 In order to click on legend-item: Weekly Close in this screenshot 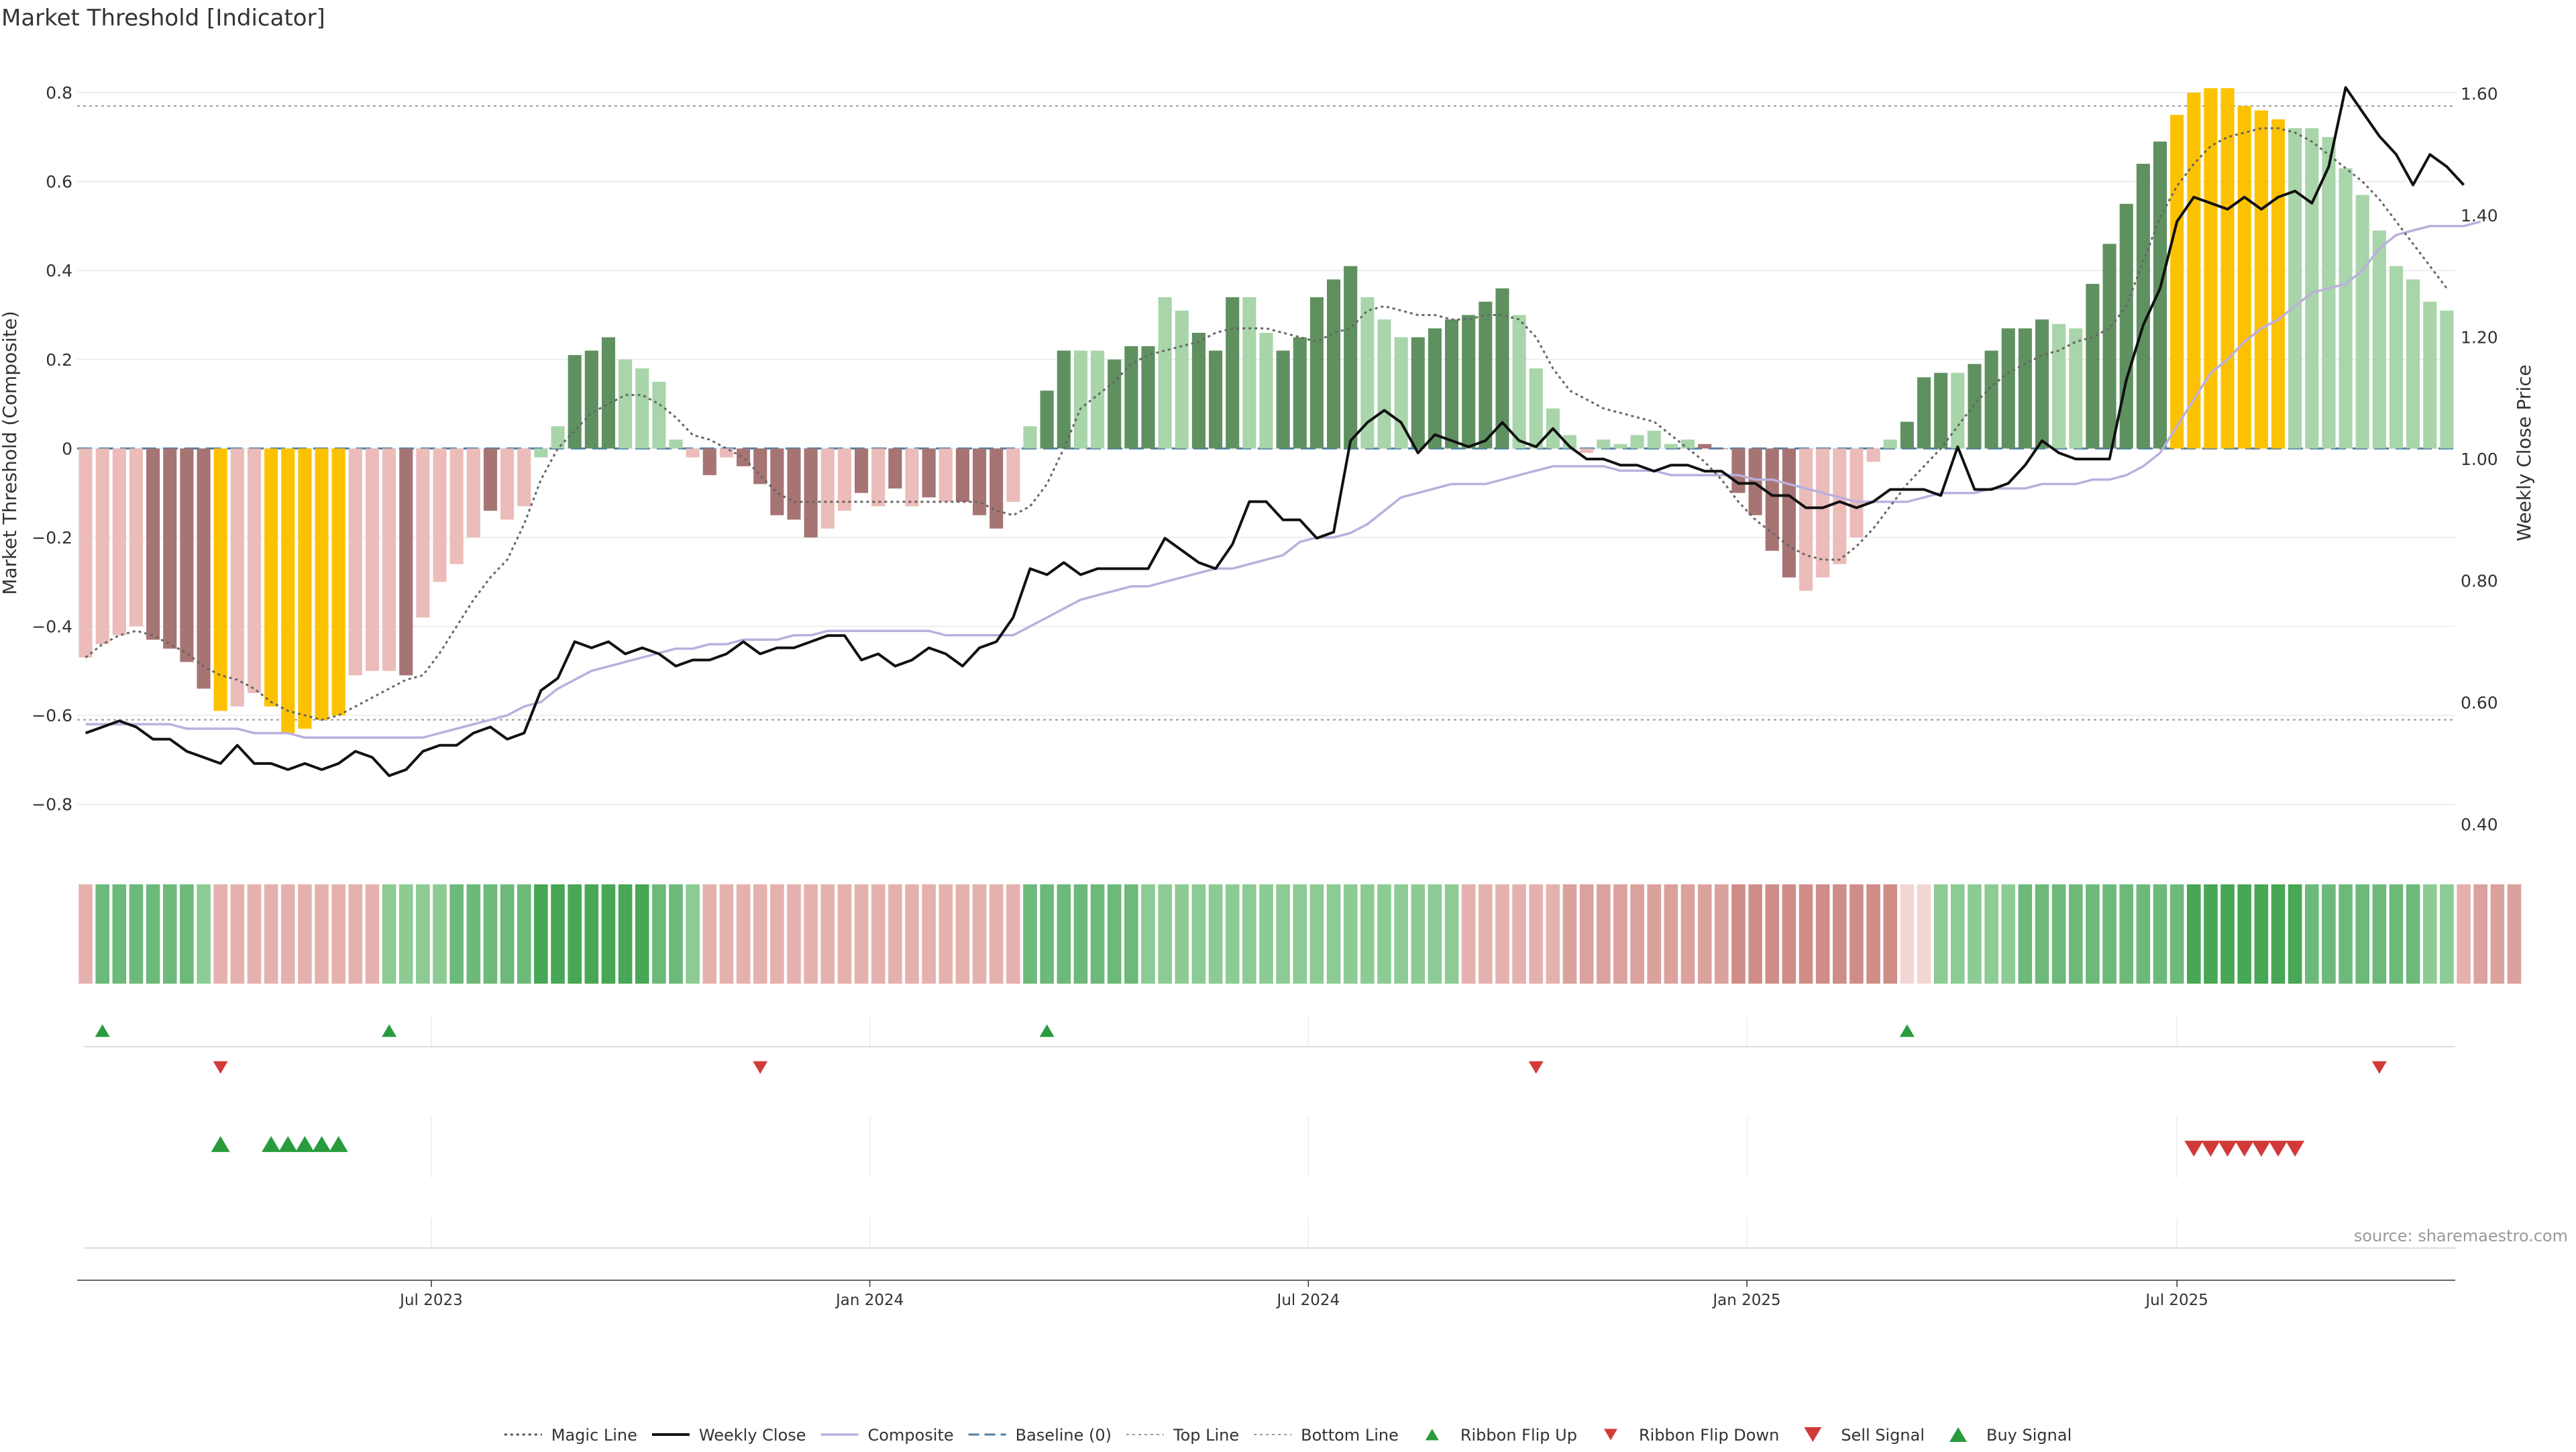, I will do `click(728, 1436)`.